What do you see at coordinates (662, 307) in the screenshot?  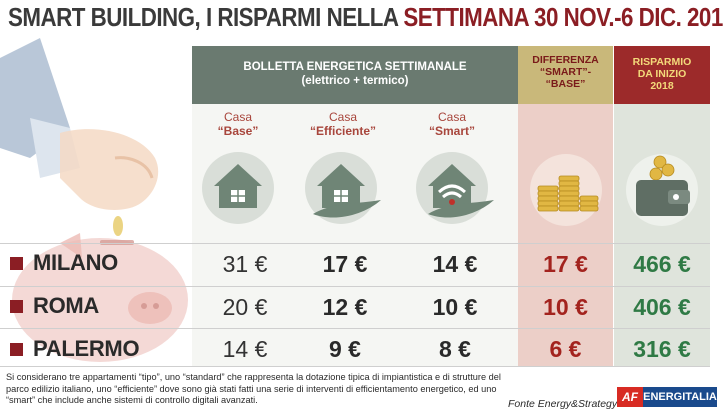 I see `cell-risparmio: 406 €` at bounding box center [662, 307].